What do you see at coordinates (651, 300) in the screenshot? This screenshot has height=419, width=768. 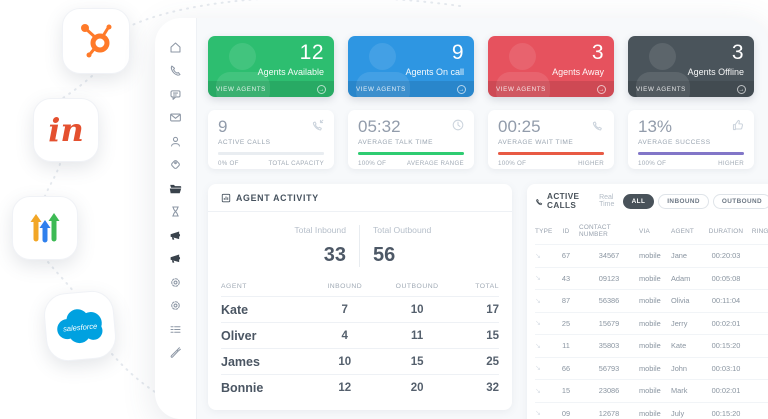 I see `table-row: ↘ 87 56386 mobile Olivia 00:11:04 sales` at bounding box center [651, 300].